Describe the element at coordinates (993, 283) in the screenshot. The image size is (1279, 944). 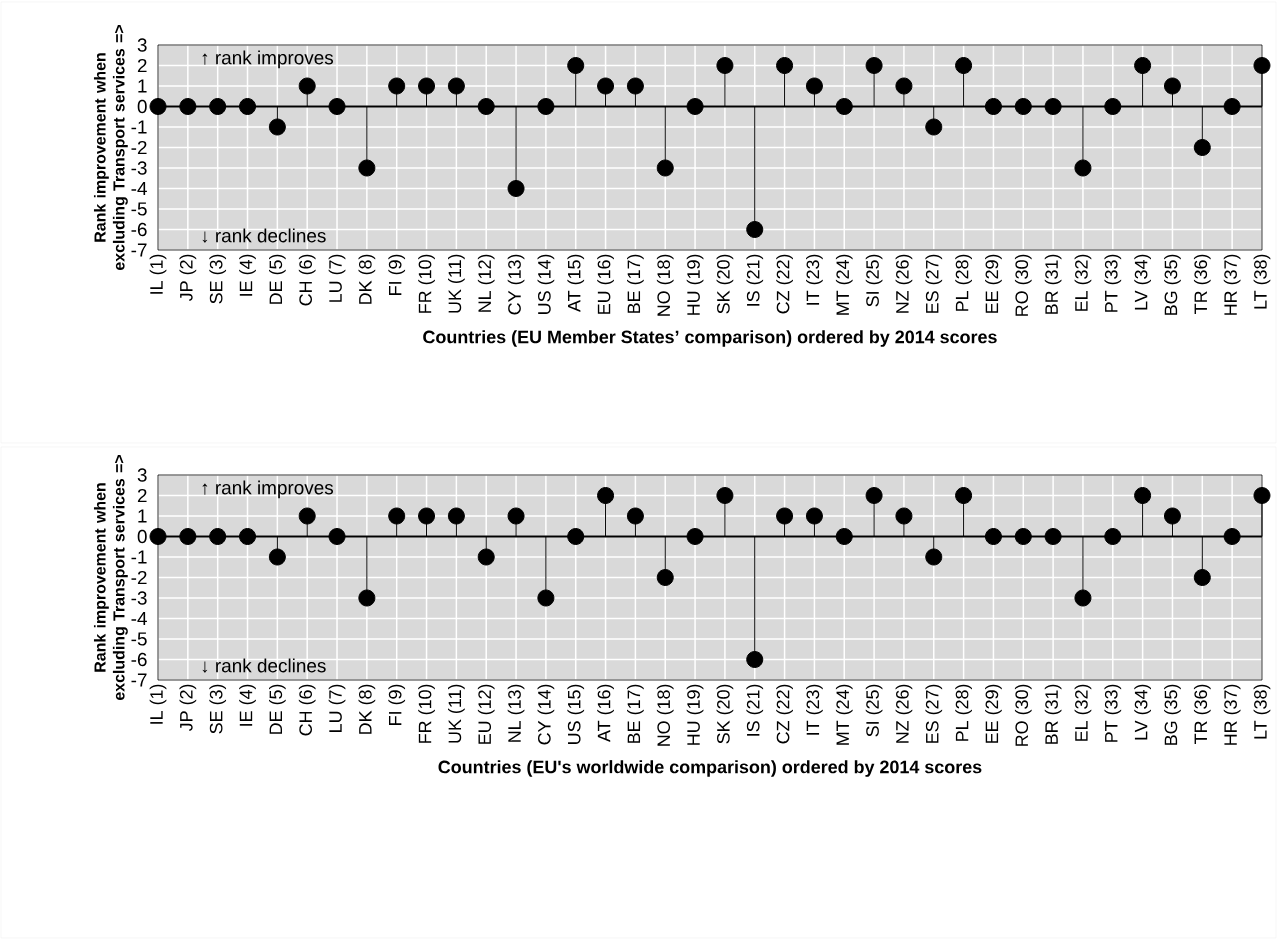
I see `x-tick-label: EE (29)` at that location.